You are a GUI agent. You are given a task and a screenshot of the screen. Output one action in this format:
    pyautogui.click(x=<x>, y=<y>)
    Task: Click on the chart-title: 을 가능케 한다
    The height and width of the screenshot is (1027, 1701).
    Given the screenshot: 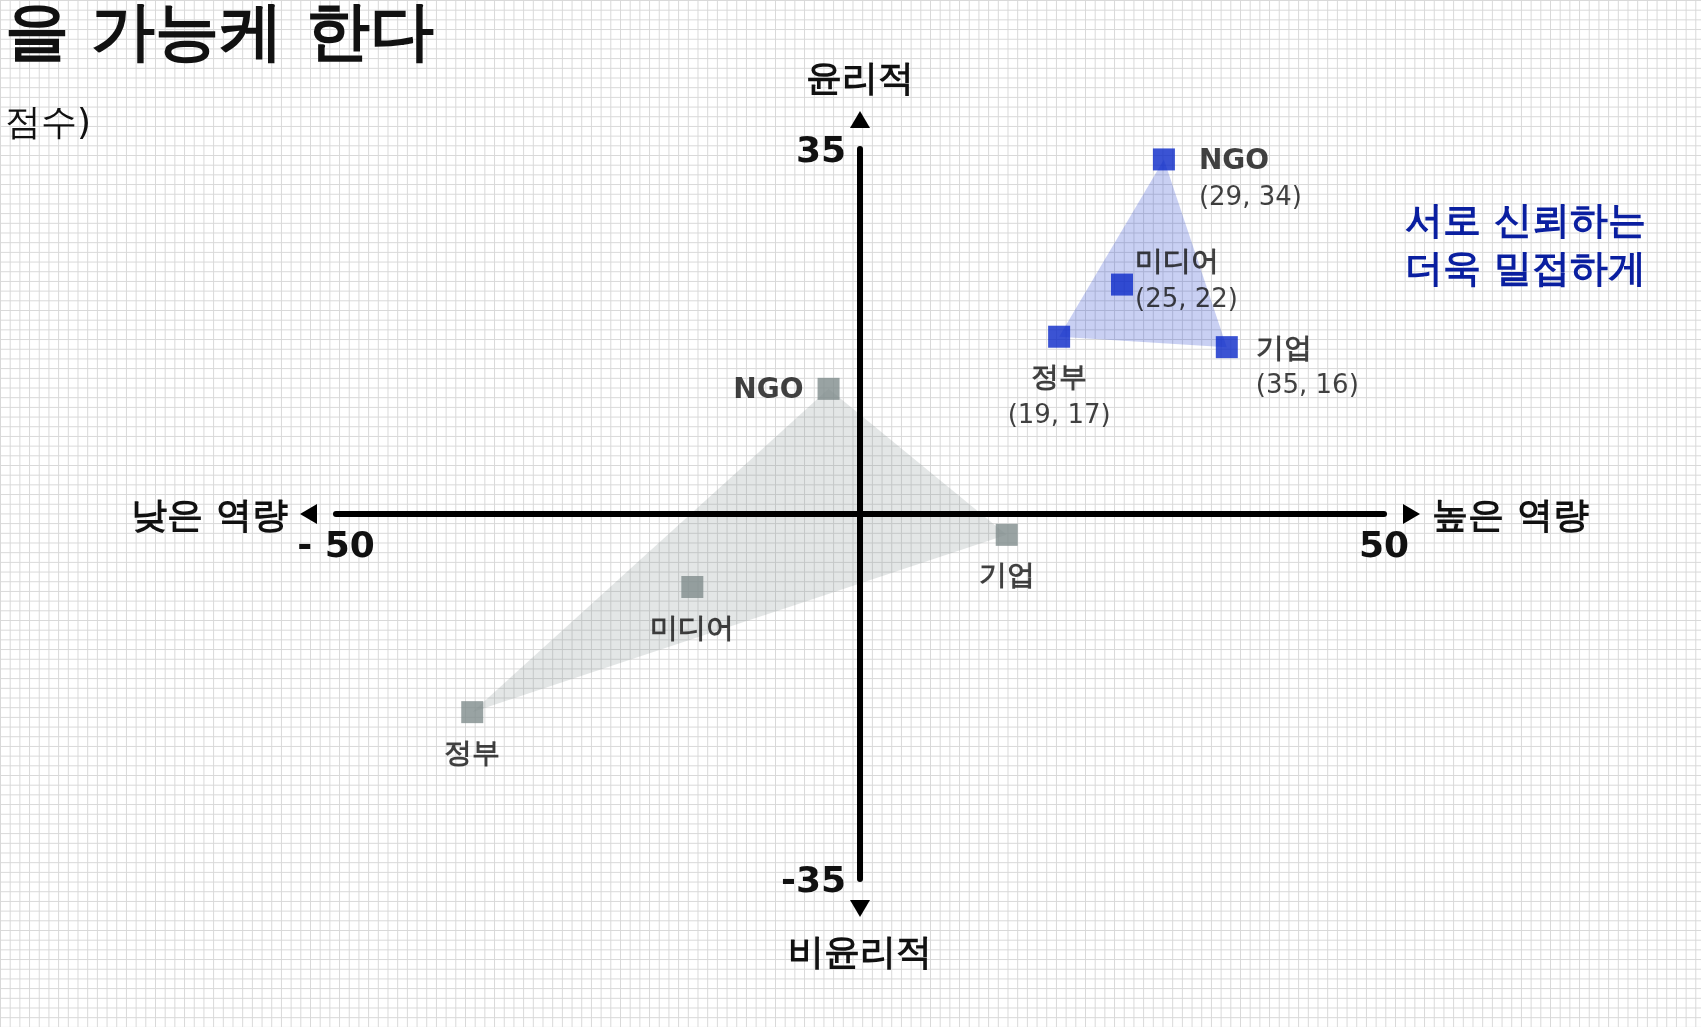 What is the action you would take?
    pyautogui.click(x=219, y=34)
    